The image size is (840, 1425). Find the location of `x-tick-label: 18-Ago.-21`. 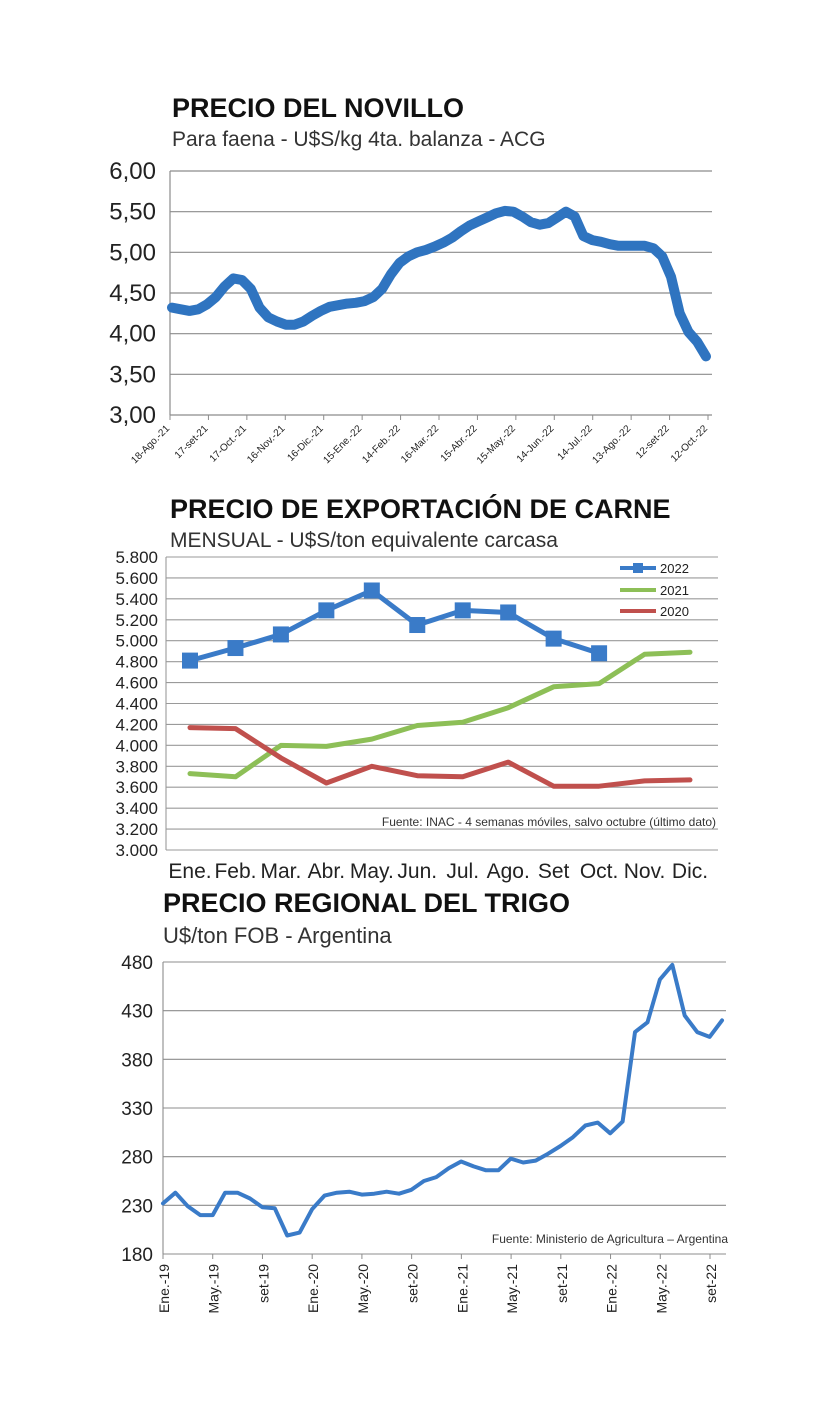

x-tick-label: 18-Ago.-21 is located at coordinates (150, 444).